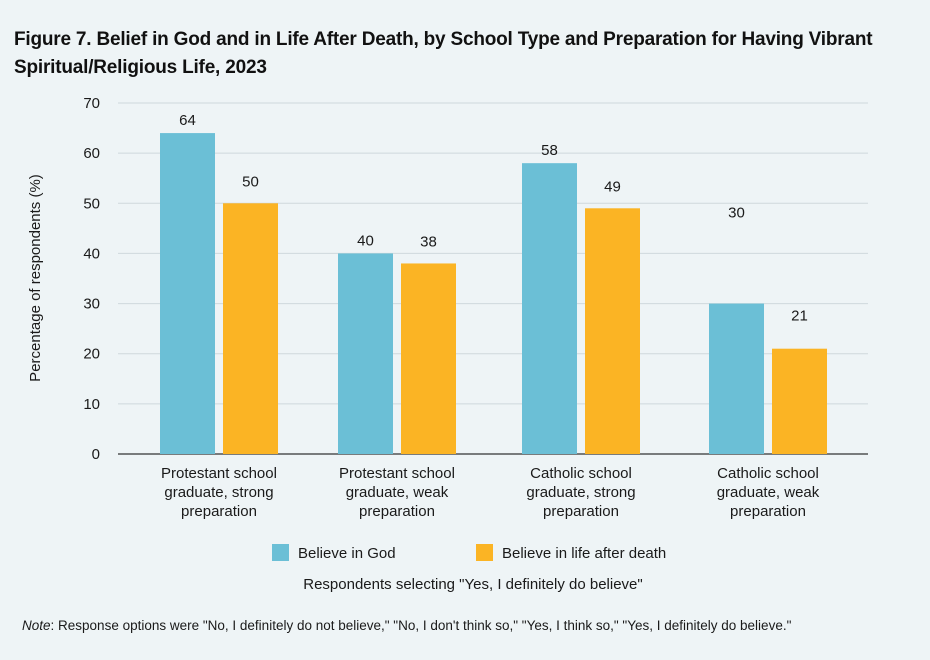 This screenshot has width=930, height=660. Describe the element at coordinates (91, 153) in the screenshot. I see `y-tick-label: 60` at that location.